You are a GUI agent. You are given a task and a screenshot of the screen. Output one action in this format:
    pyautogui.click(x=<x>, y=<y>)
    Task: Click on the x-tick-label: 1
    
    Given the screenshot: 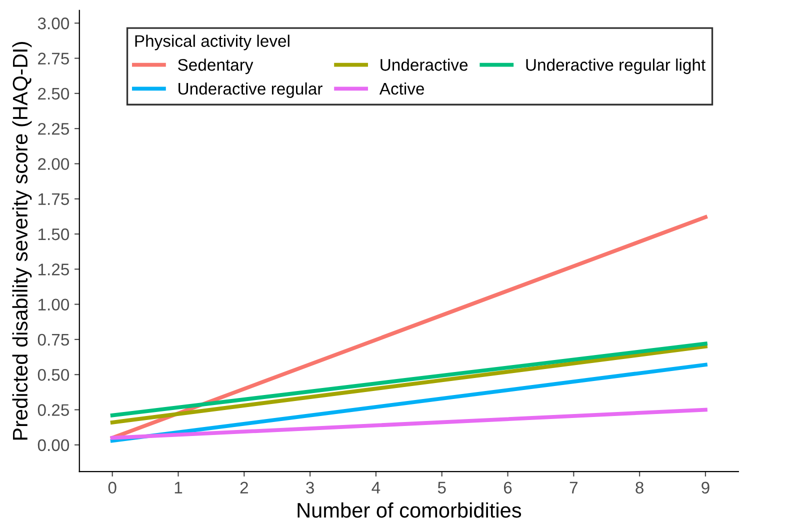 What is the action you would take?
    pyautogui.click(x=178, y=488)
    